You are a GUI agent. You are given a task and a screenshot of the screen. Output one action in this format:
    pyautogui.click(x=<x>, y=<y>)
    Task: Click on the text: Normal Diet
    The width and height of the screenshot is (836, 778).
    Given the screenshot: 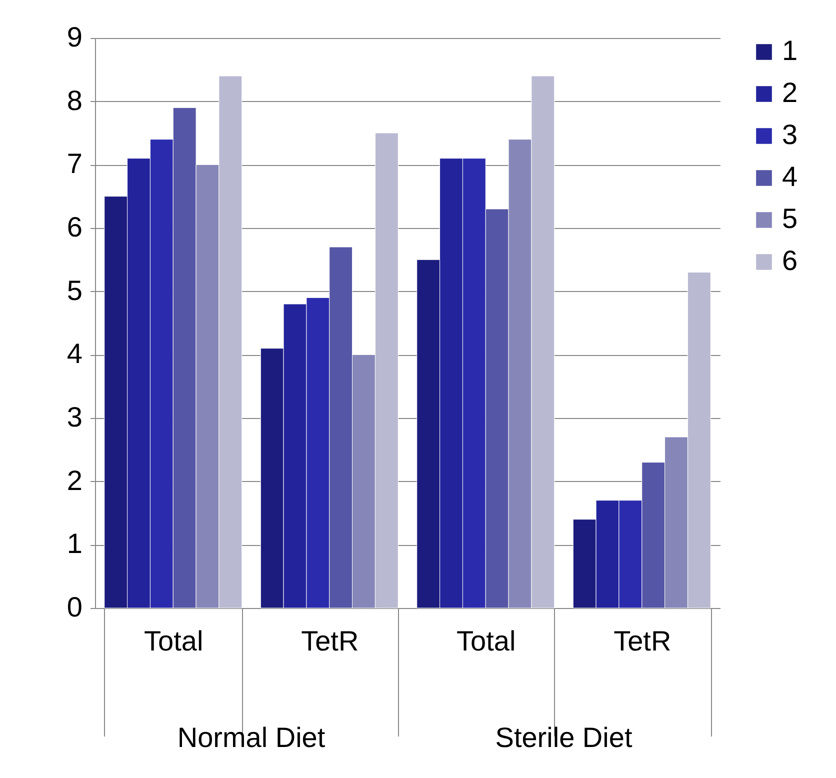 What is the action you would take?
    pyautogui.click(x=251, y=738)
    